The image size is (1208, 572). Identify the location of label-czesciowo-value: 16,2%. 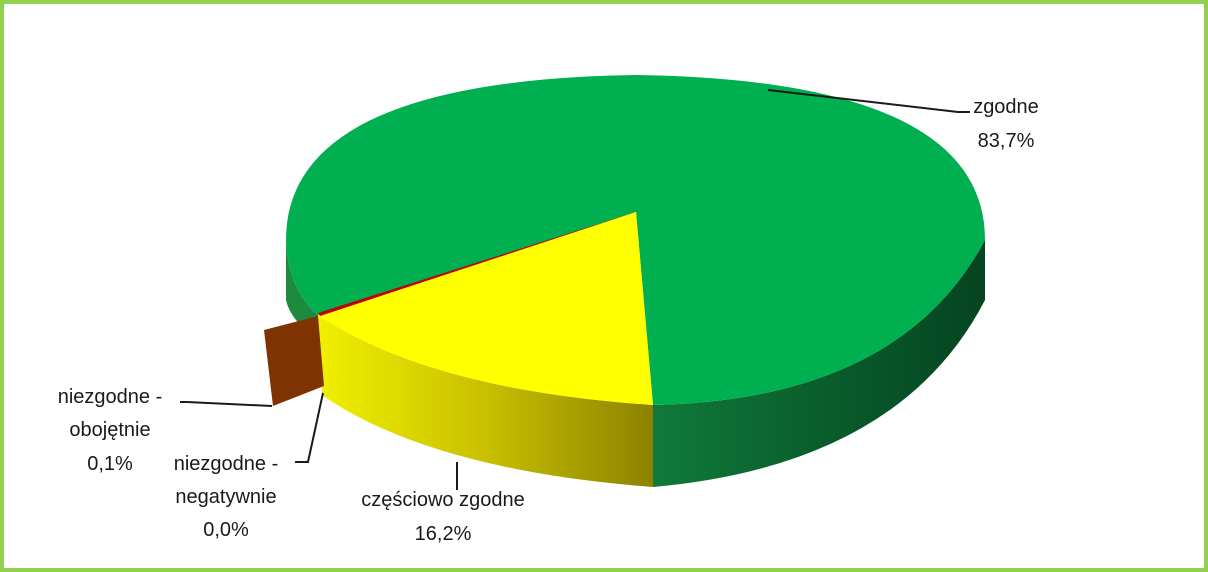
(443, 534).